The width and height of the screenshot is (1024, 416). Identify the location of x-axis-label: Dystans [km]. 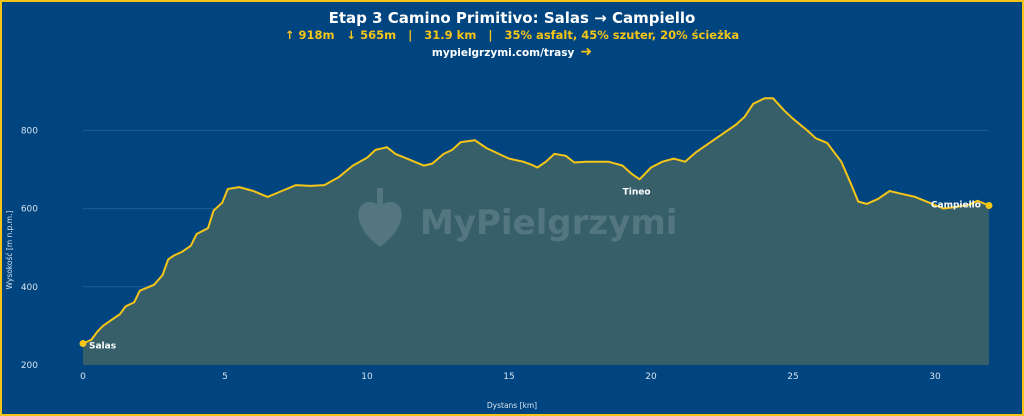
(512, 405).